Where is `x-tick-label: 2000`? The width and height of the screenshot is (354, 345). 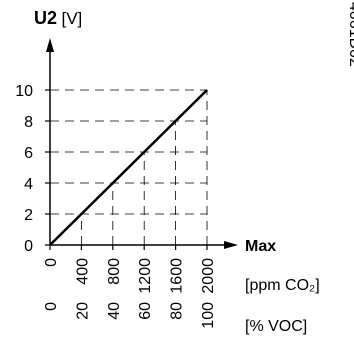
x-tick-label: 2000 is located at coordinates (208, 276).